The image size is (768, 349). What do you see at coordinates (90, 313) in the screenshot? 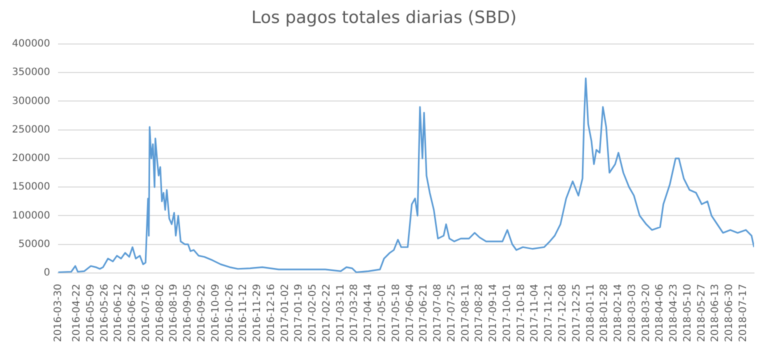
I see `x-tick-label: 2016-05-09` at bounding box center [90, 313].